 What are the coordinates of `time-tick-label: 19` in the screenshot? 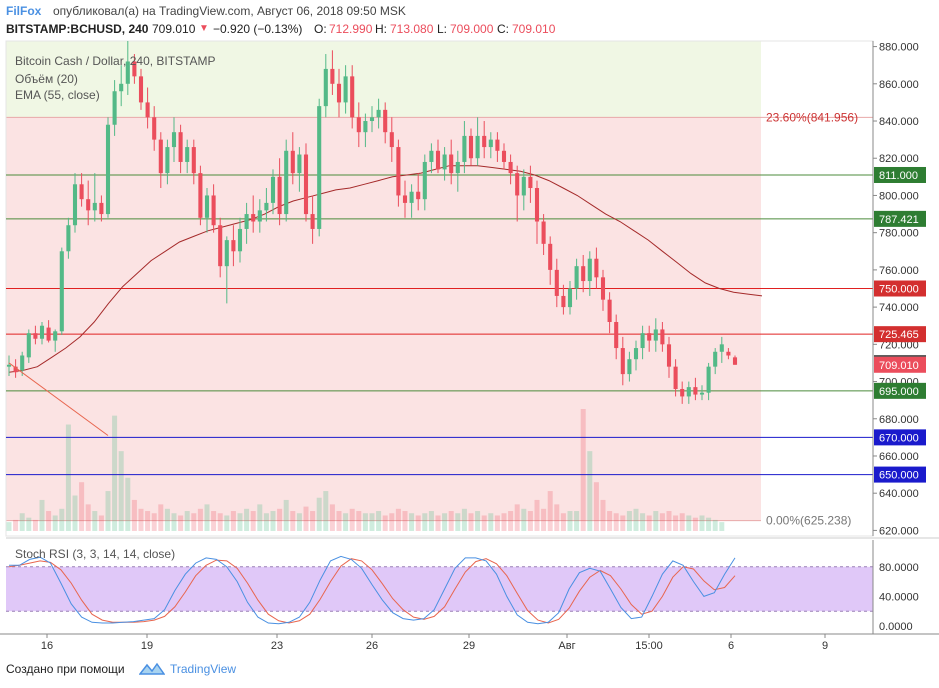 It's located at (147, 646).